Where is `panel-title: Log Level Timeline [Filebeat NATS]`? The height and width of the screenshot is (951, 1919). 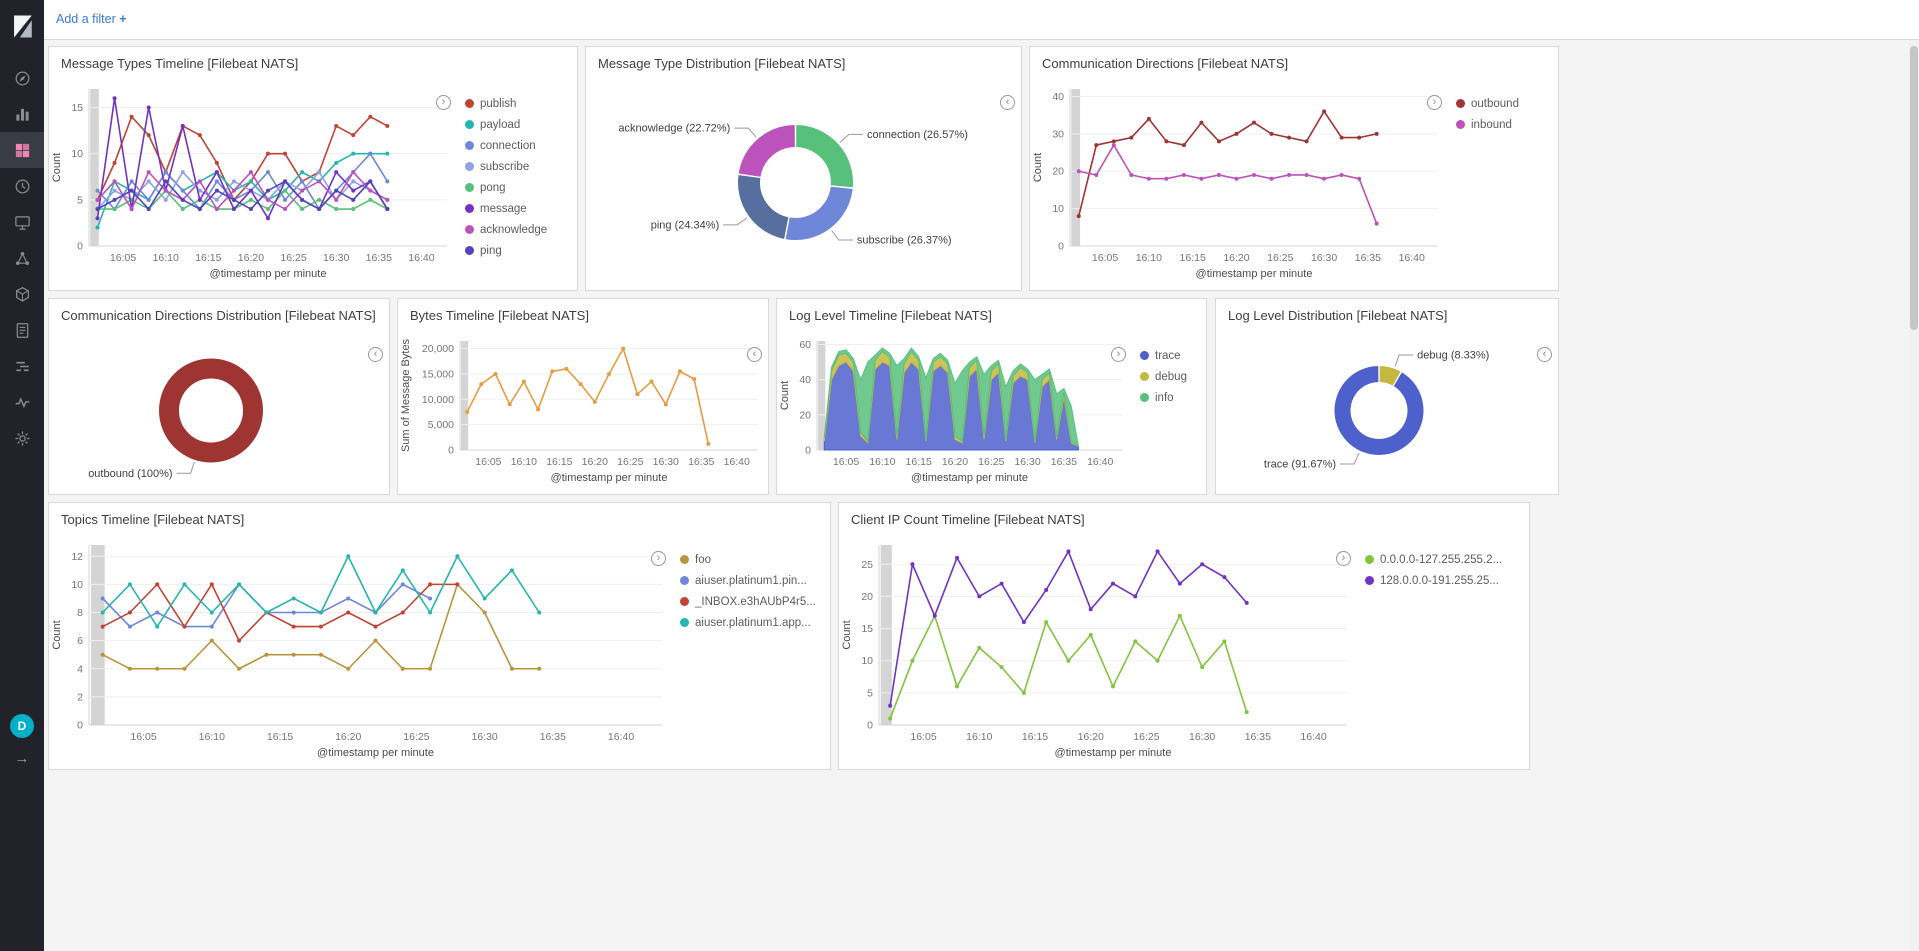
panel-title: Log Level Timeline [Filebeat NATS] is located at coordinates (890, 315).